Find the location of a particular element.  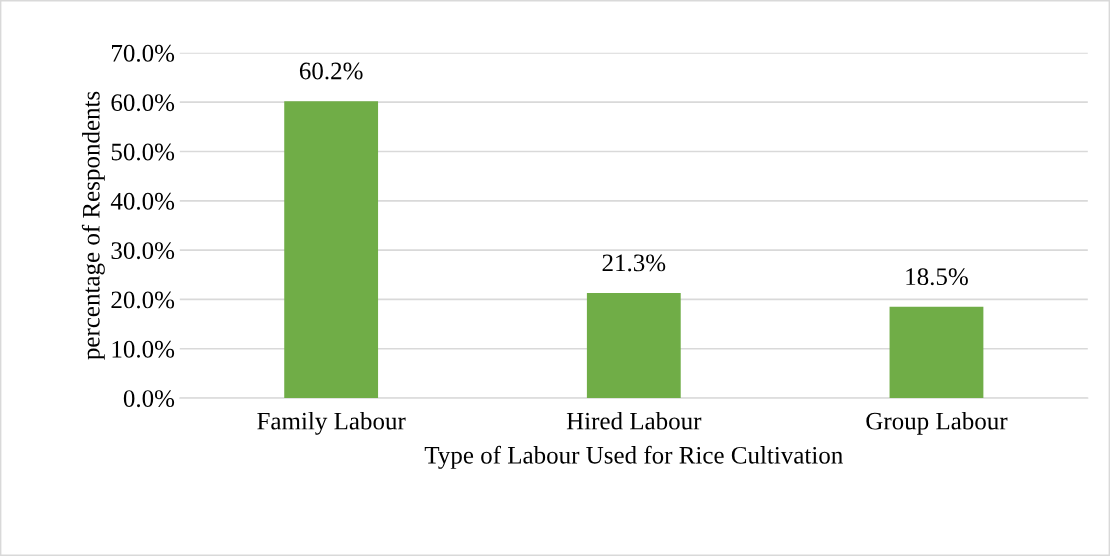

data-label: 21.3% is located at coordinates (634, 263).